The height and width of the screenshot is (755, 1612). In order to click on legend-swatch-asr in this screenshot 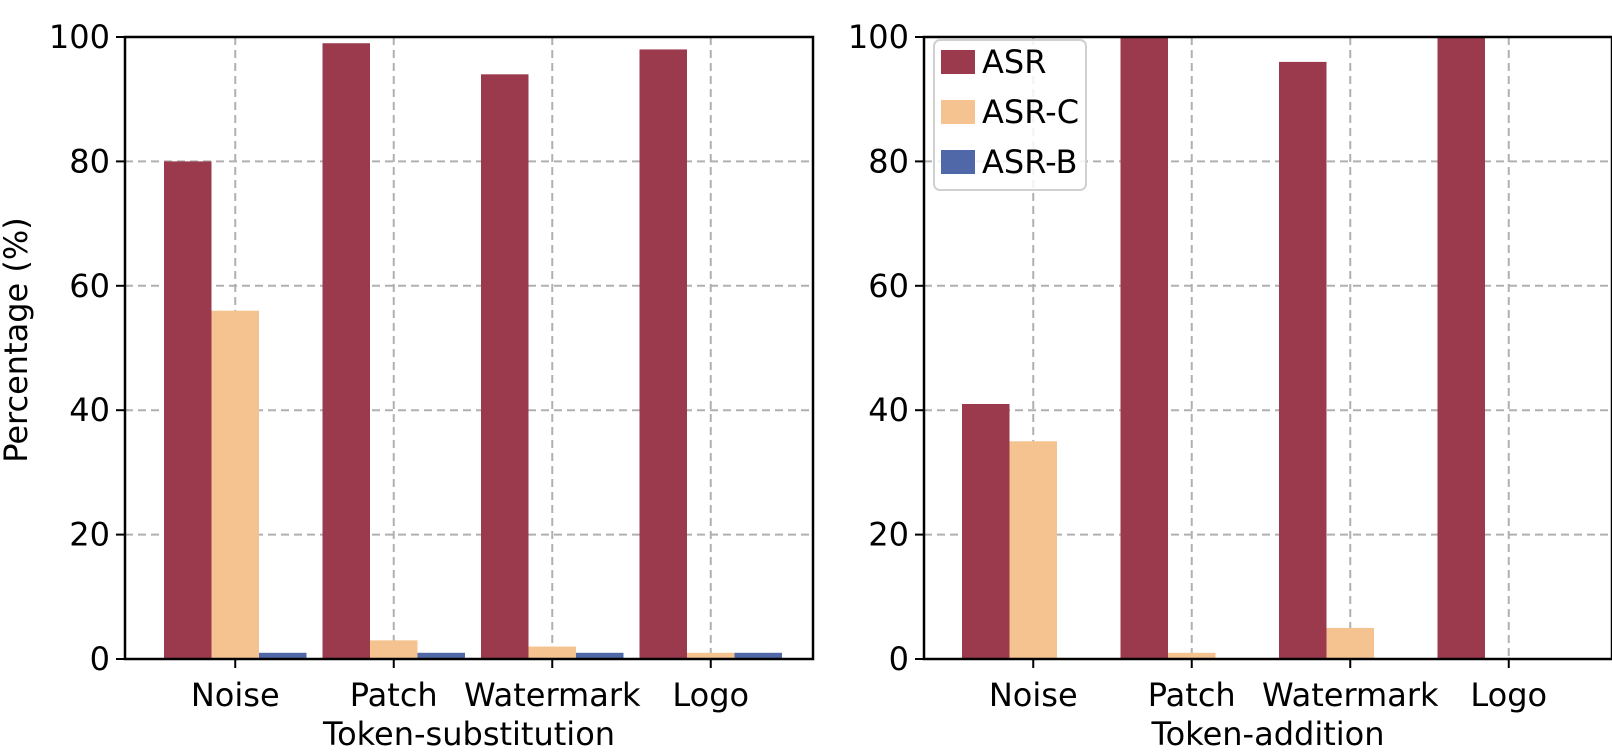, I will do `click(958, 62)`.